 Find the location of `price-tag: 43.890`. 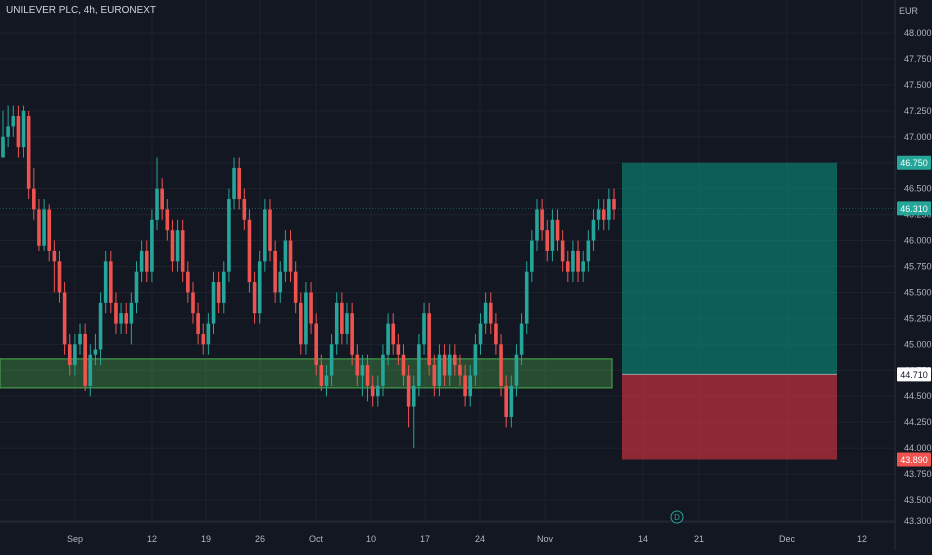

price-tag: 43.890 is located at coordinates (914, 459).